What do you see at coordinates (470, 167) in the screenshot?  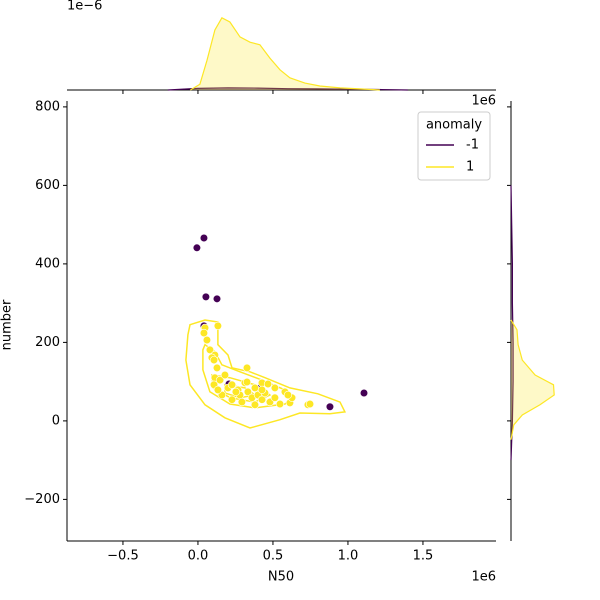 I see `legend-label: 1` at bounding box center [470, 167].